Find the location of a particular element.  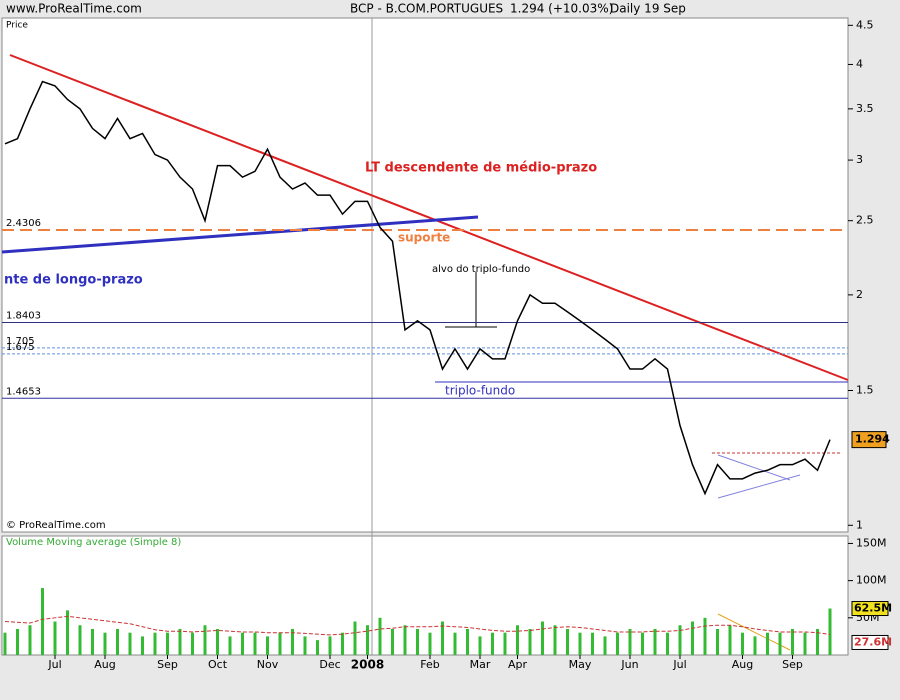

volume-trend is located at coordinates (754, 632).